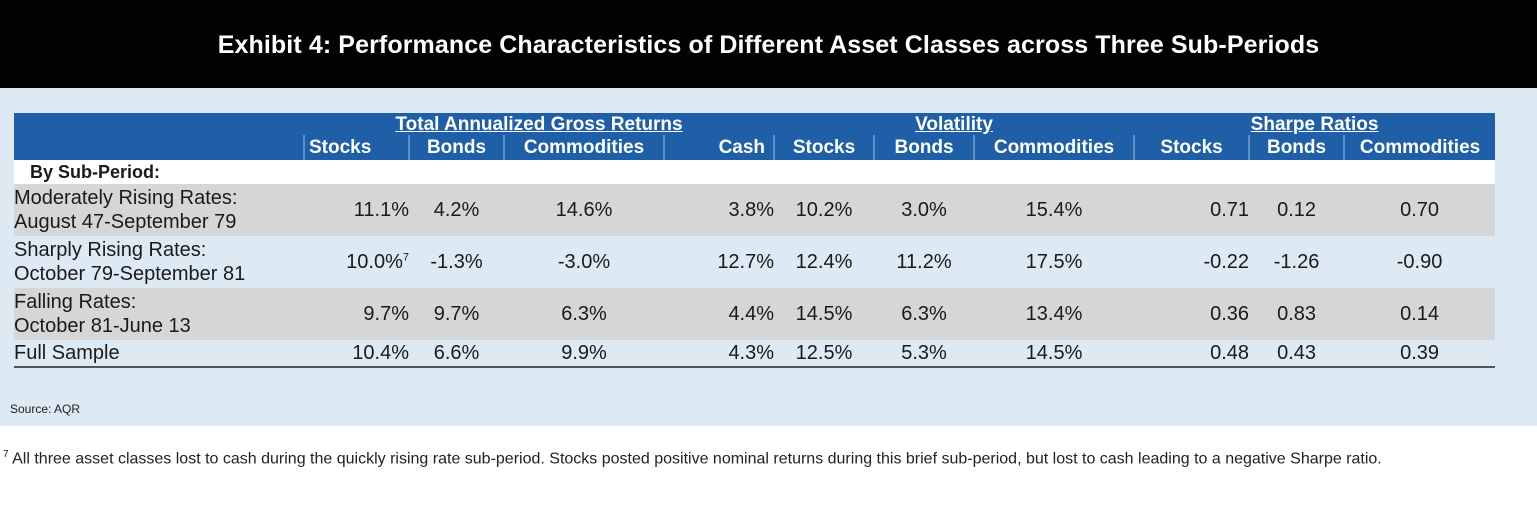 This screenshot has width=1537, height=511. Describe the element at coordinates (924, 147) in the screenshot. I see `col-header-vol-bonds: Bonds` at that location.